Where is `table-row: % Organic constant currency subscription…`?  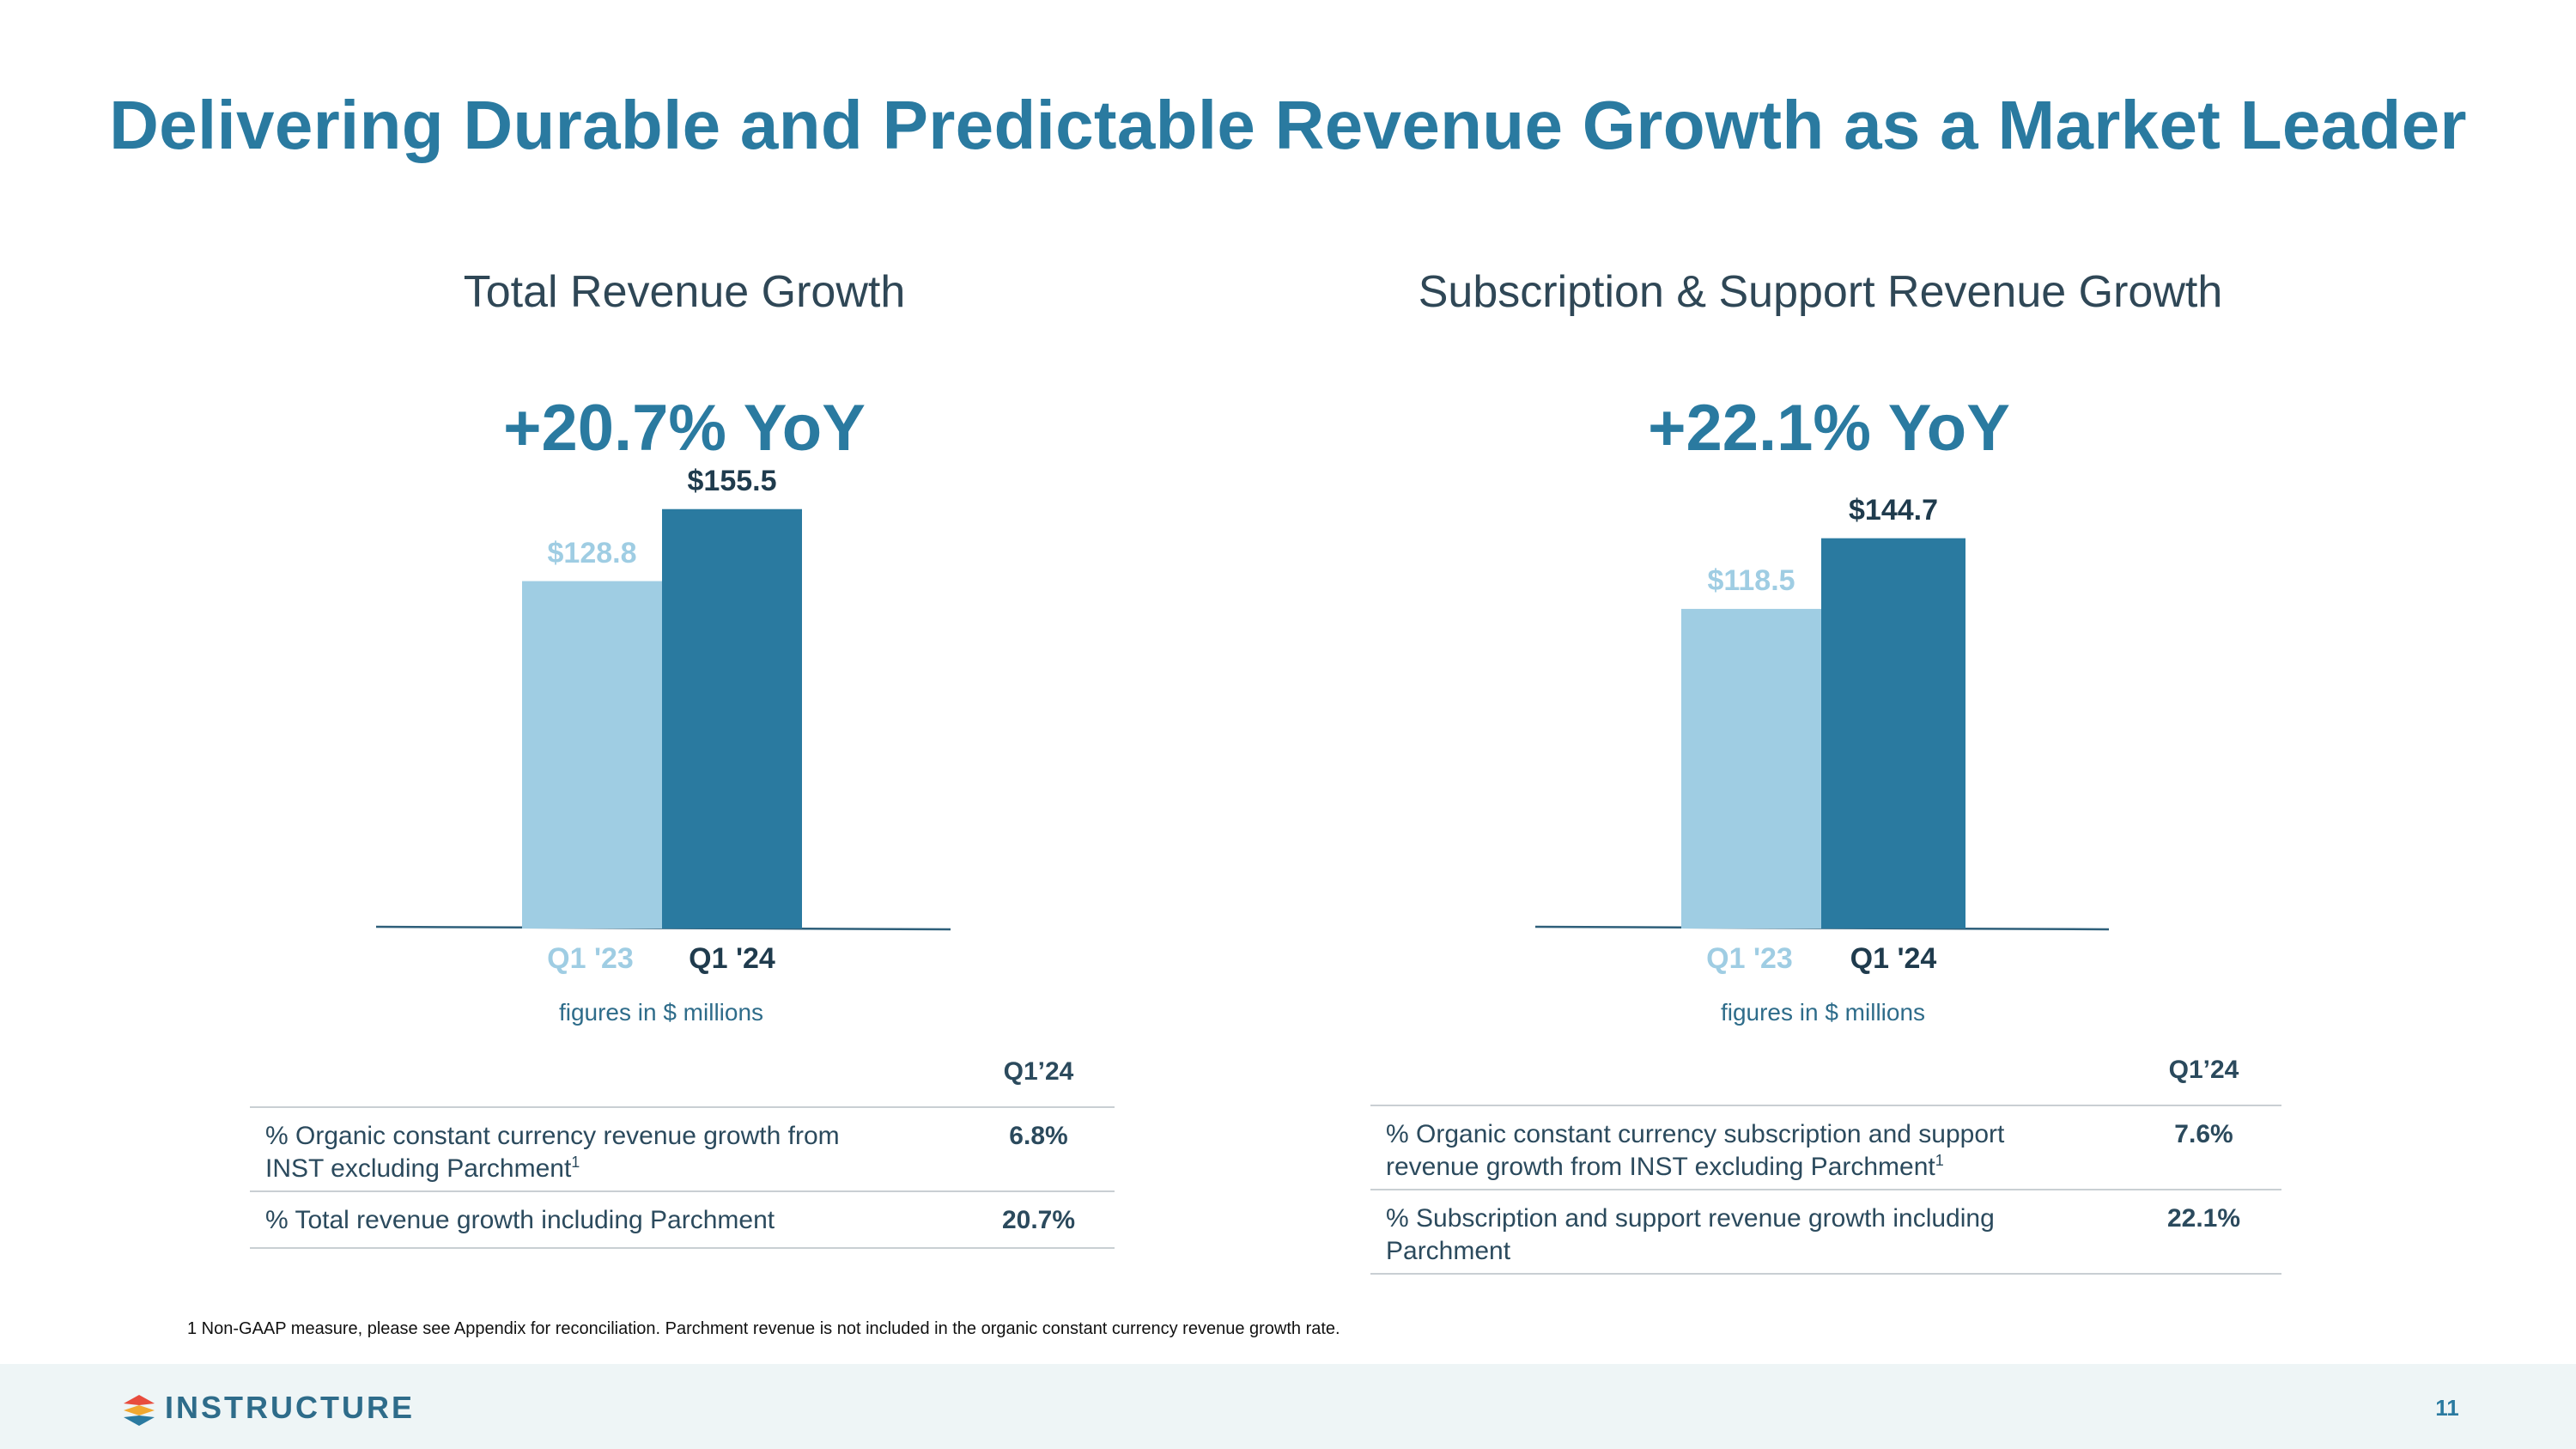 table-row: % Organic constant currency subscription… is located at coordinates (1826, 1147).